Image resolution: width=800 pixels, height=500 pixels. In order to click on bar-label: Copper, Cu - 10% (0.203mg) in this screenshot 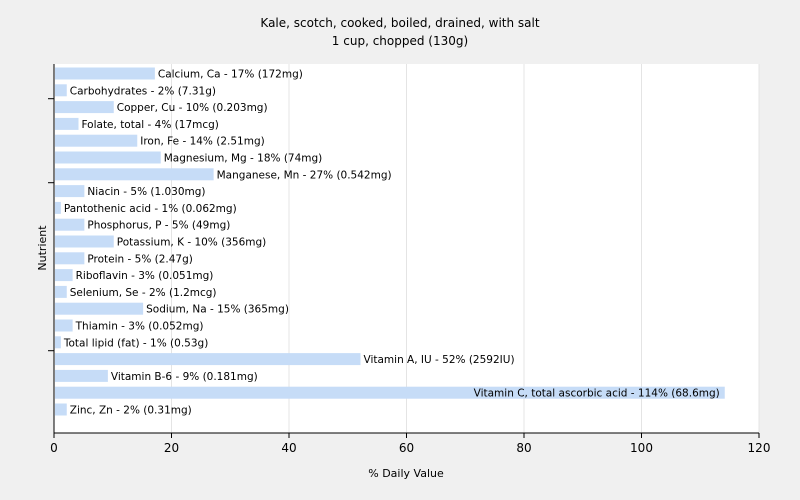, I will do `click(192, 108)`.